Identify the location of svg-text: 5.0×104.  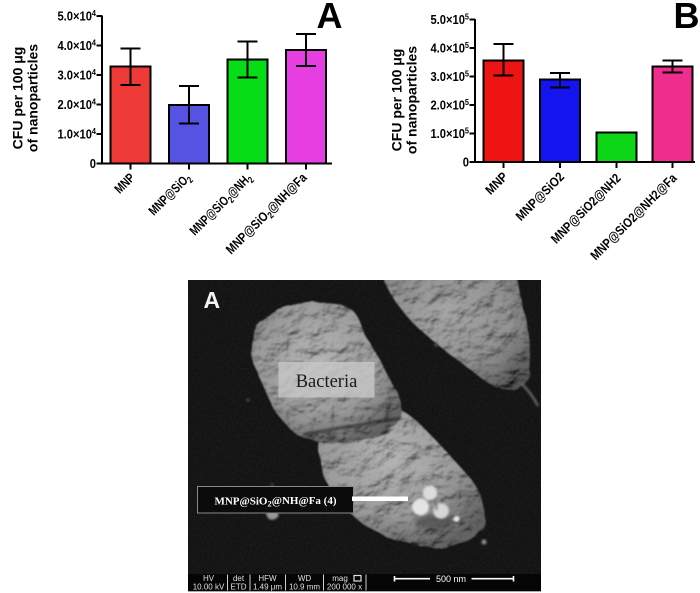
(76, 15).